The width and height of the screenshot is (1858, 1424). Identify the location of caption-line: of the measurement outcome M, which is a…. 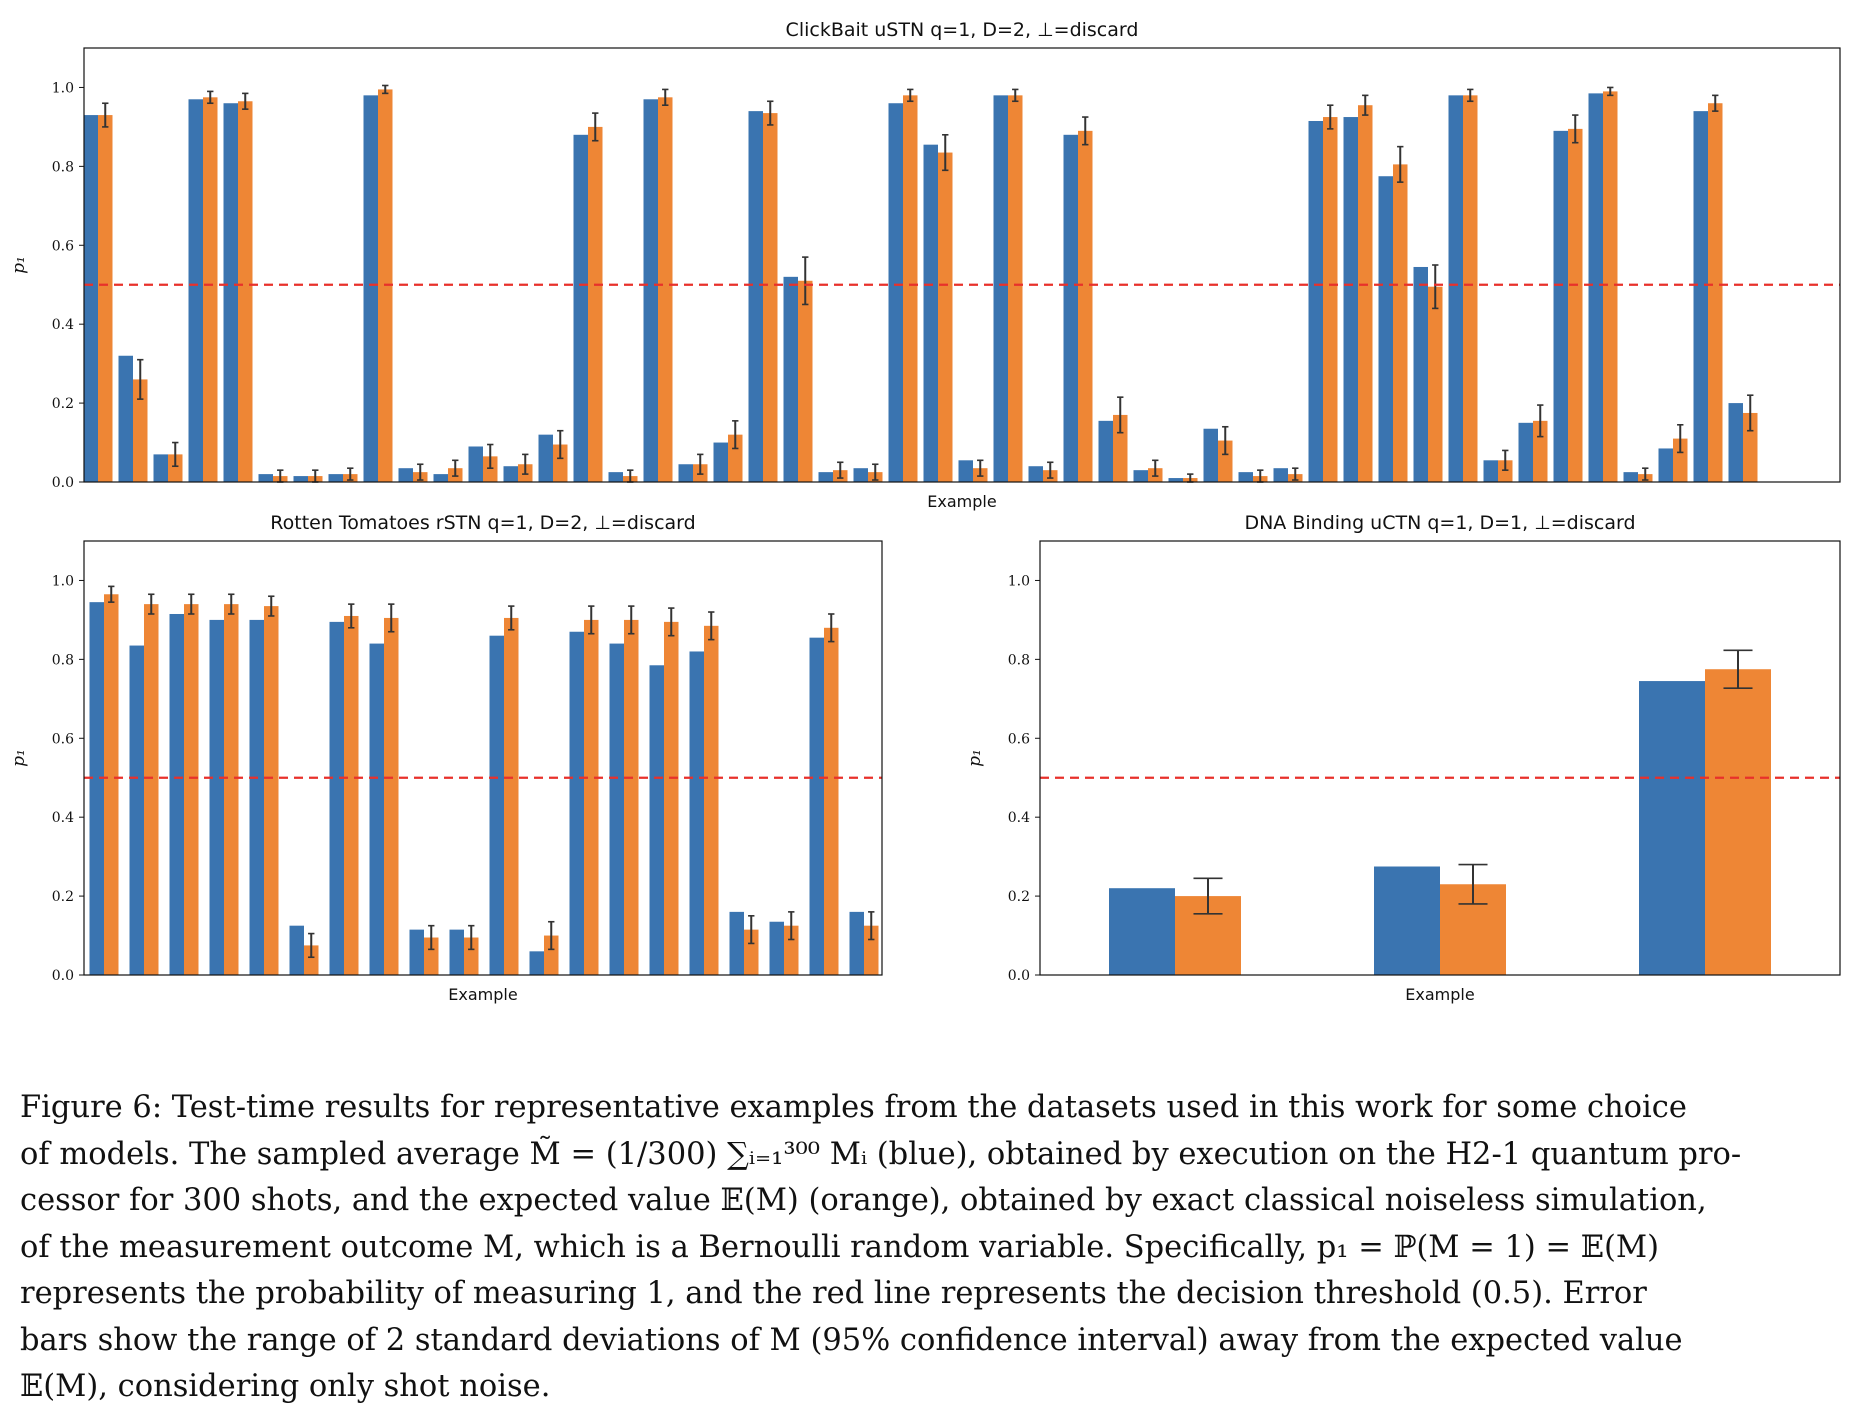
(839, 1247).